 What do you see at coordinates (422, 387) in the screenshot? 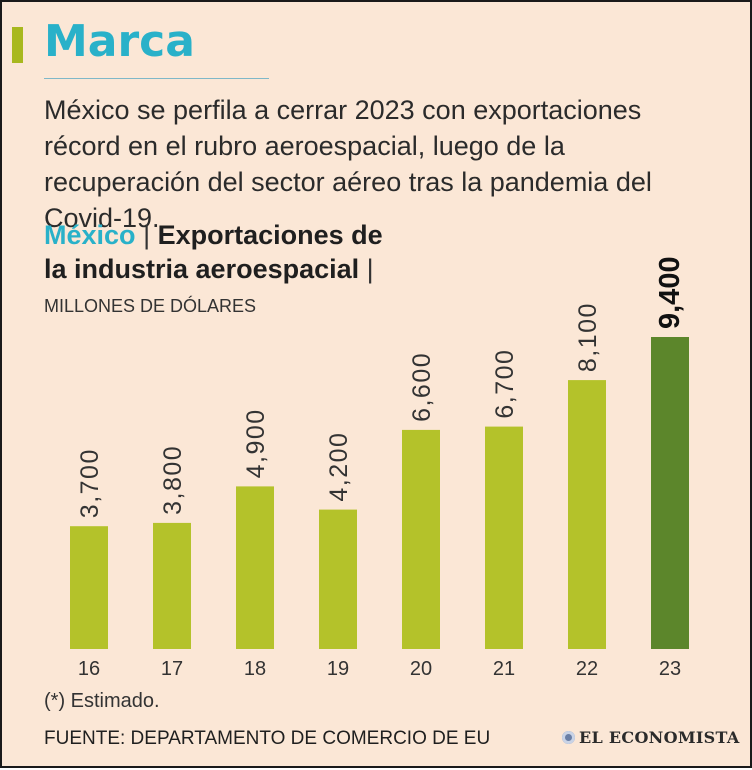
I see `data-label-20: 6,600` at bounding box center [422, 387].